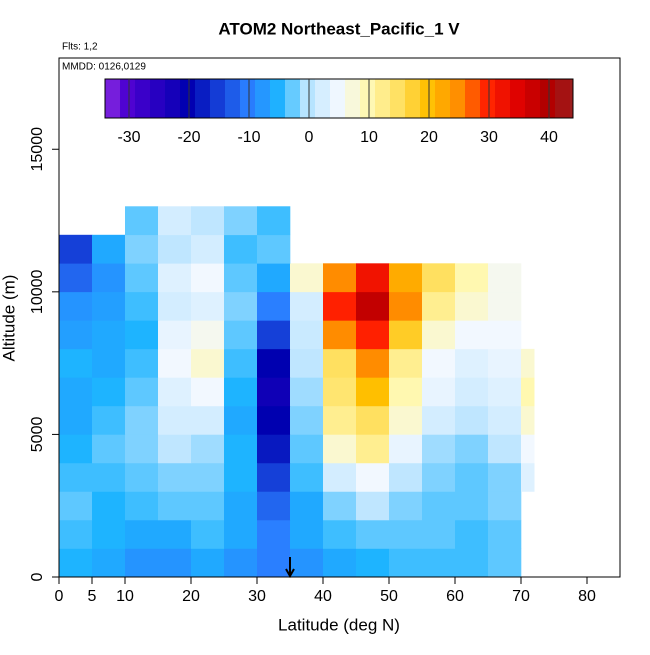 Image resolution: width=650 pixels, height=655 pixels. Describe the element at coordinates (369, 137) in the screenshot. I see `colorbar-tick-label: 10` at that location.